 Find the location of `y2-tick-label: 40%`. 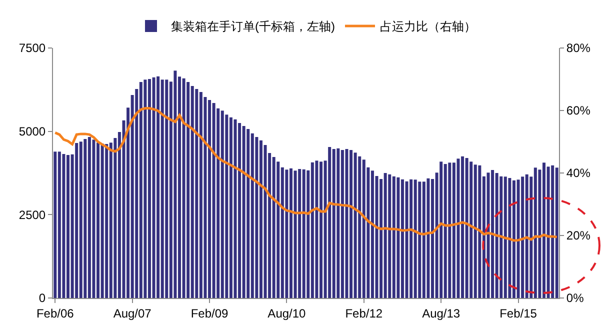

y2-tick-label: 40% is located at coordinates (578, 173).